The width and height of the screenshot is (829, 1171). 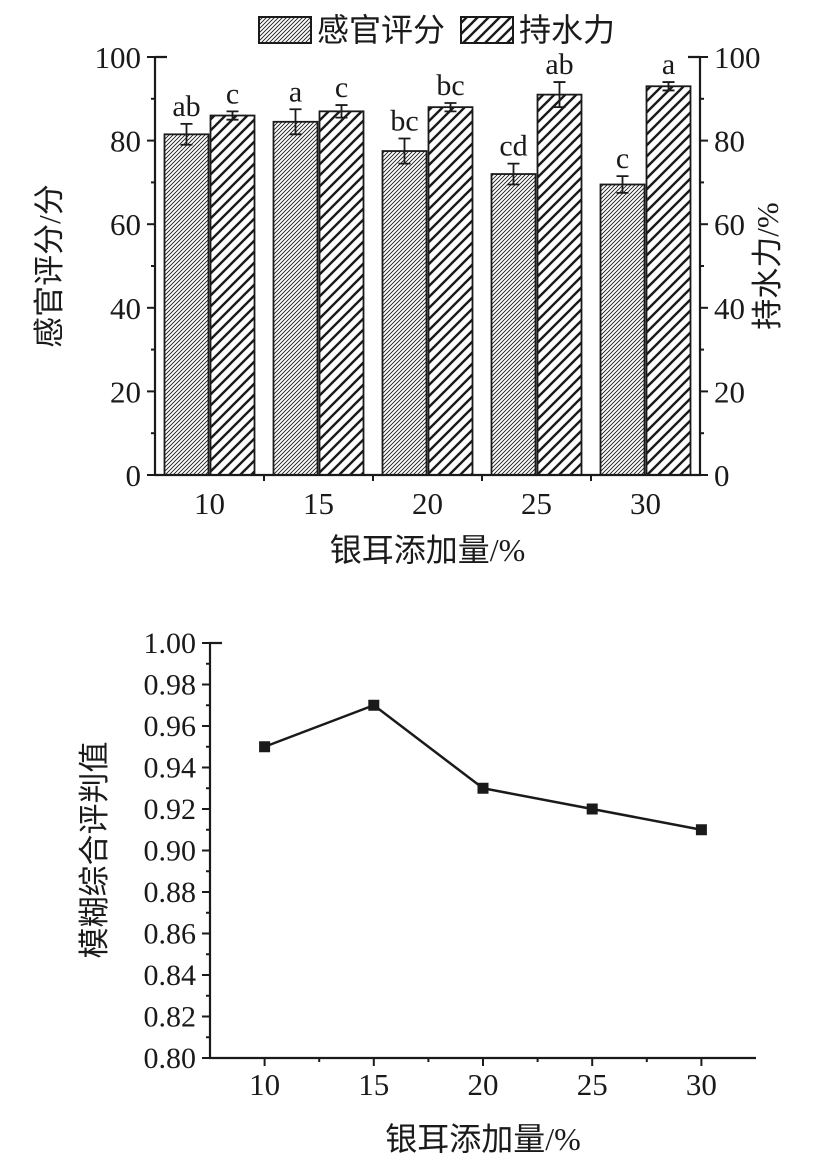 I want to click on left-y-tick-label: 40, so click(x=125, y=308).